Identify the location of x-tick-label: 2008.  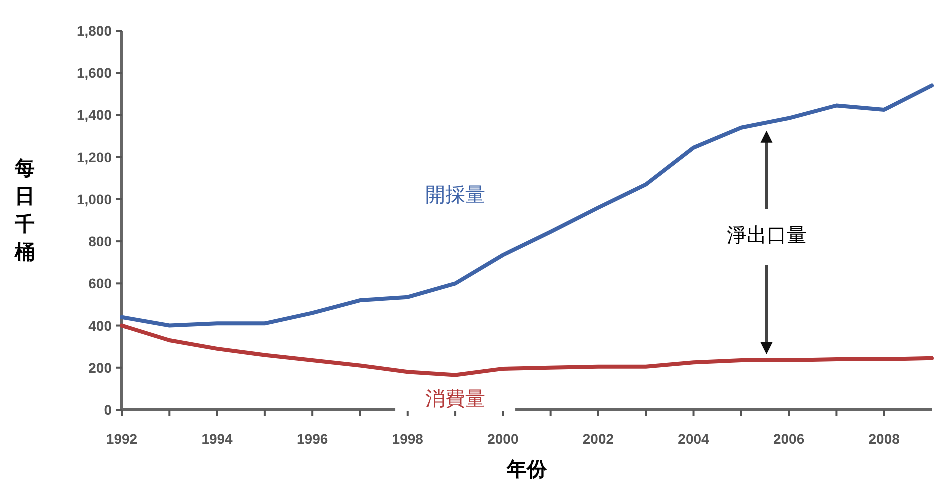
(884, 439).